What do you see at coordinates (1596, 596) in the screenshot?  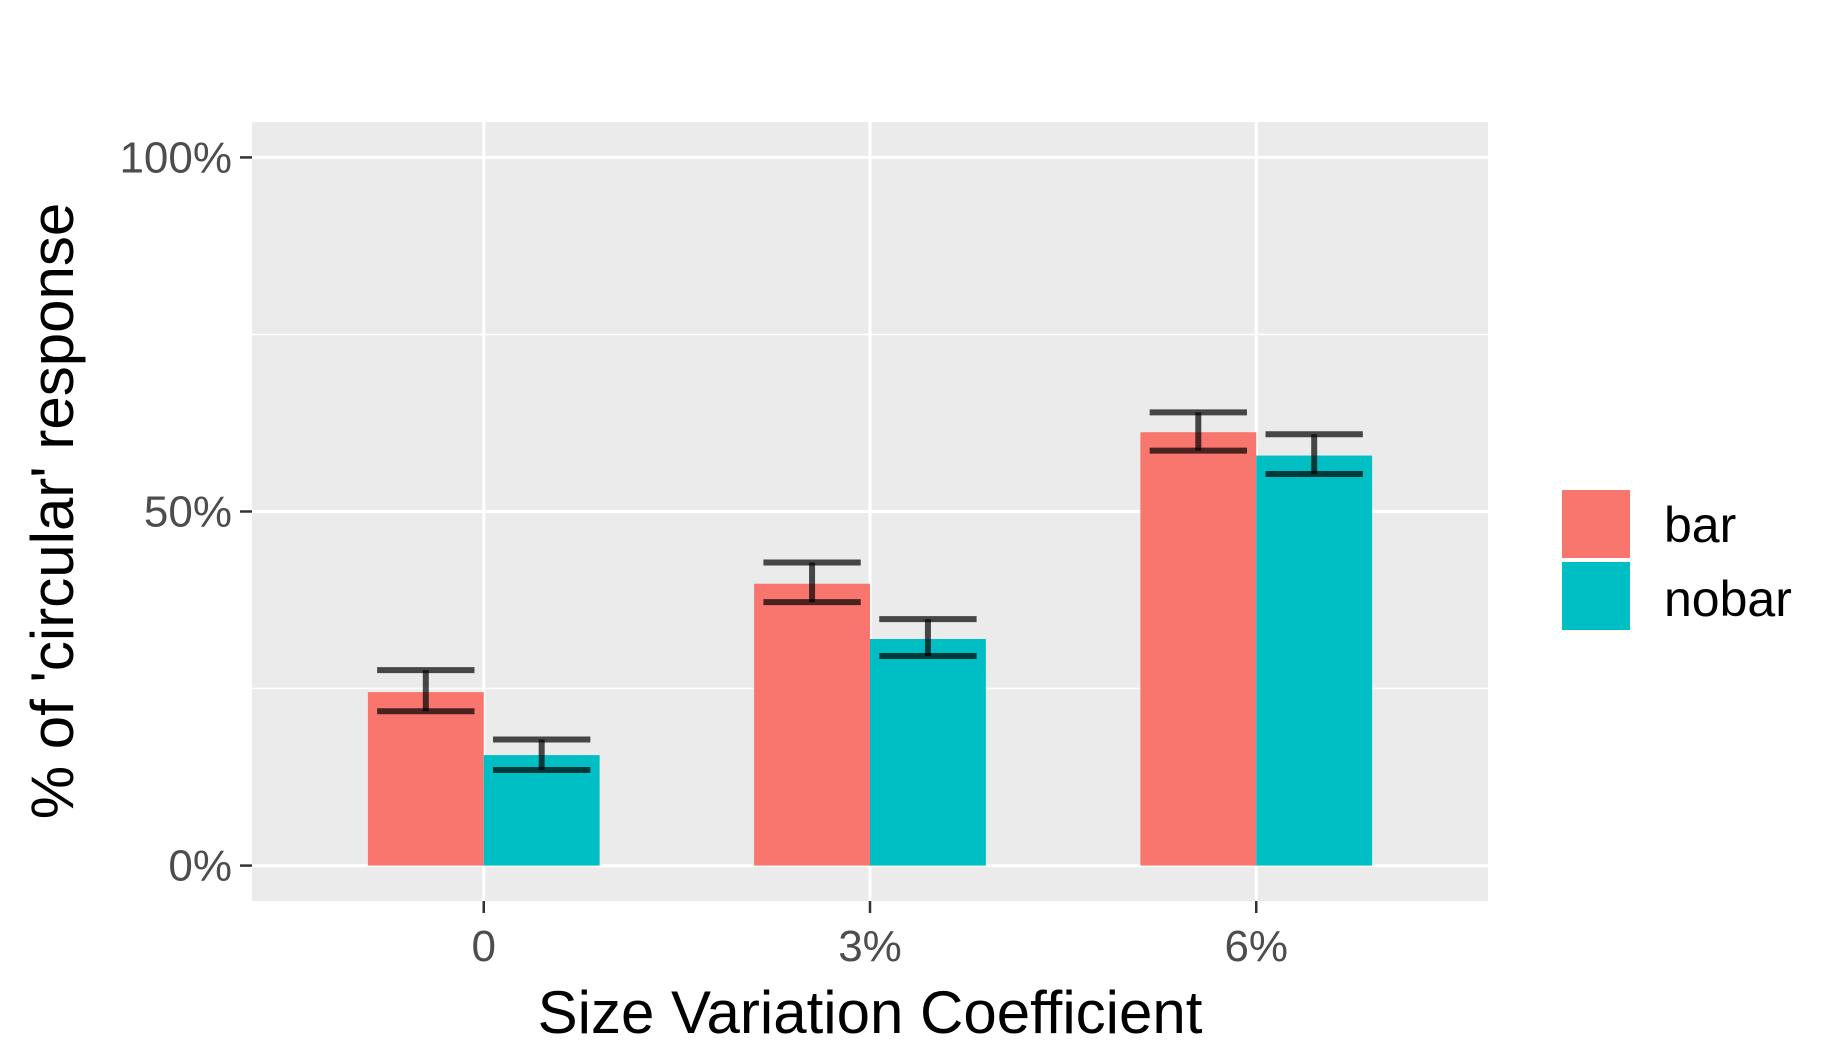 I see `legend-key-nobar` at bounding box center [1596, 596].